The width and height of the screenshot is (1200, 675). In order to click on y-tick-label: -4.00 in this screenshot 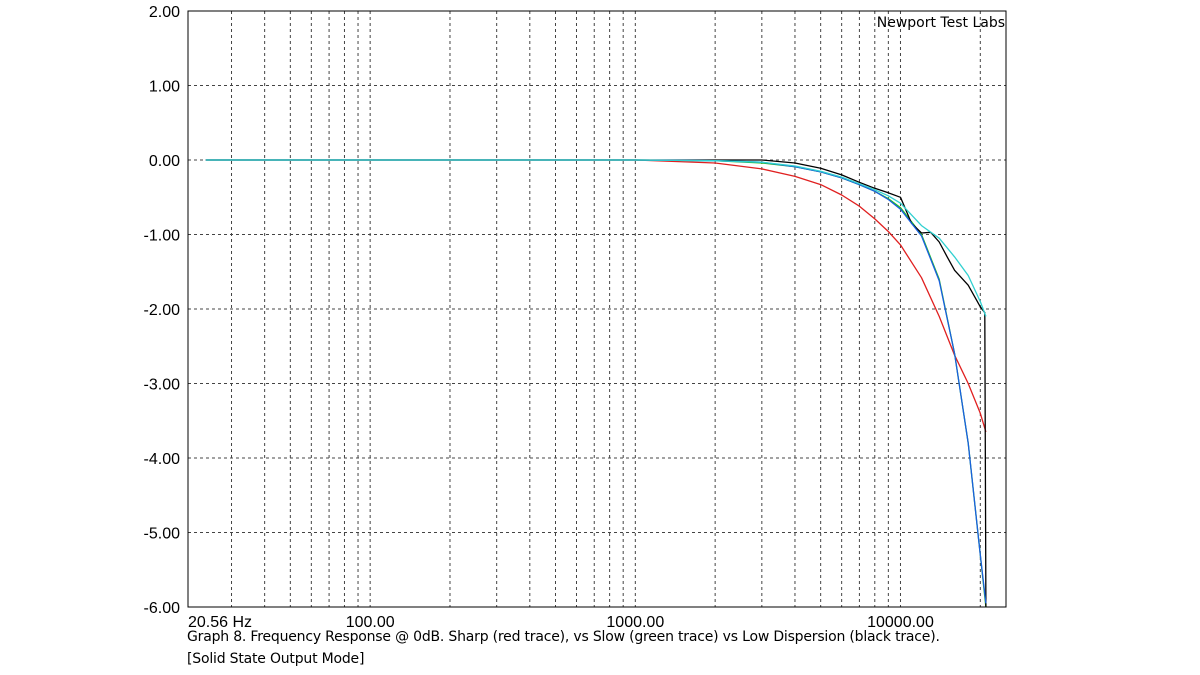, I will do `click(162, 459)`.